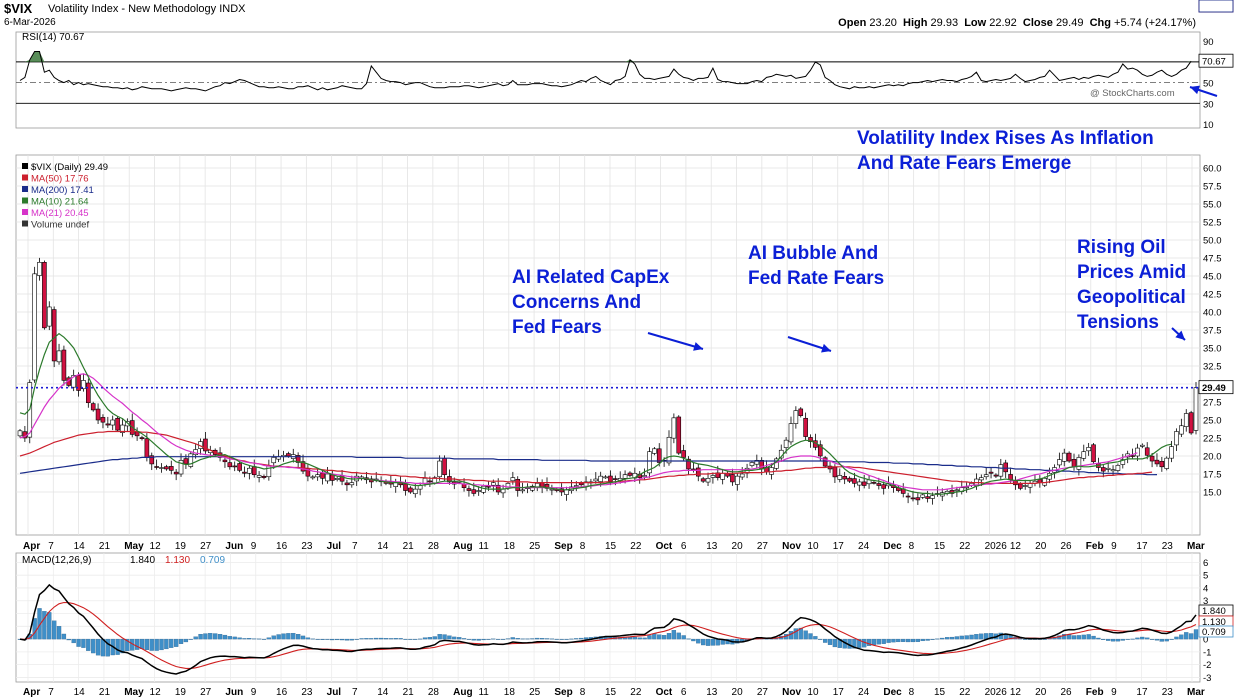  I want to click on price-tick-label: 37.5, so click(1212, 331).